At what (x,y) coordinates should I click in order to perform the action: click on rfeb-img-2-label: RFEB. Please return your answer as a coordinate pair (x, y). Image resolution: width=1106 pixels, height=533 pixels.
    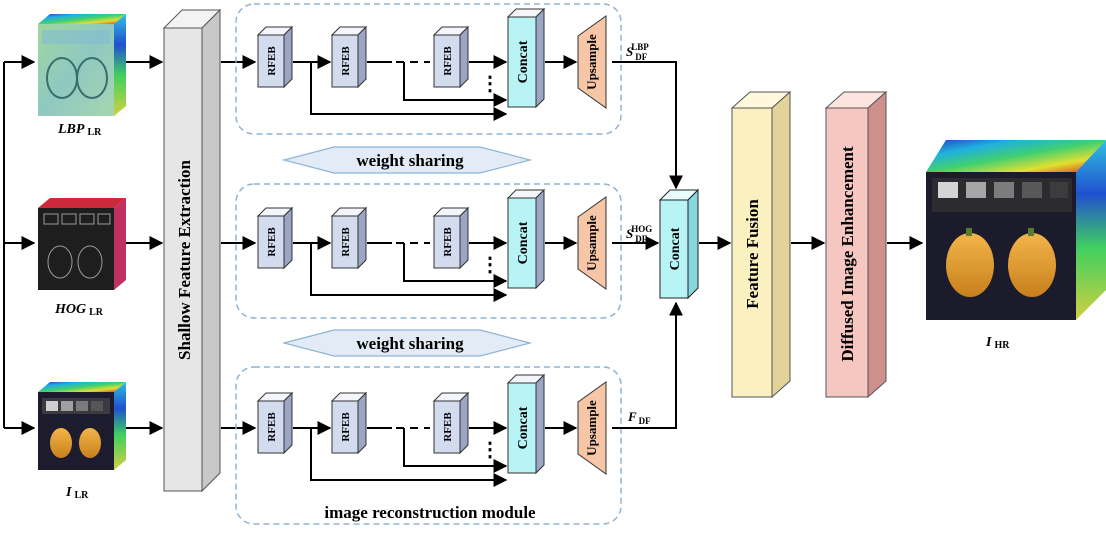
    Looking at the image, I should click on (346, 427).